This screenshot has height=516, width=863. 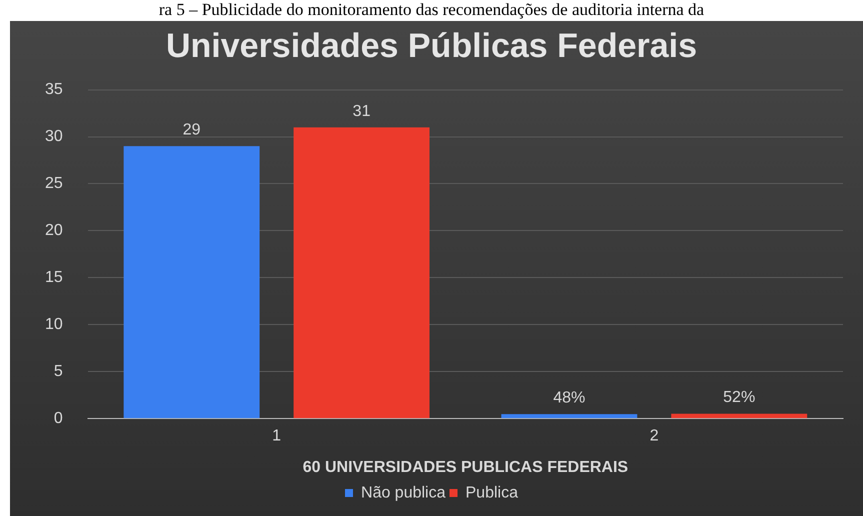 I want to click on y-tick-label: 35, so click(x=54, y=89).